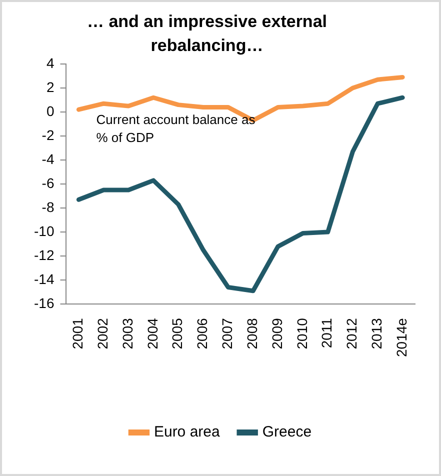 The width and height of the screenshot is (441, 476). Describe the element at coordinates (48, 158) in the screenshot. I see `y-tick-label: -4` at that location.